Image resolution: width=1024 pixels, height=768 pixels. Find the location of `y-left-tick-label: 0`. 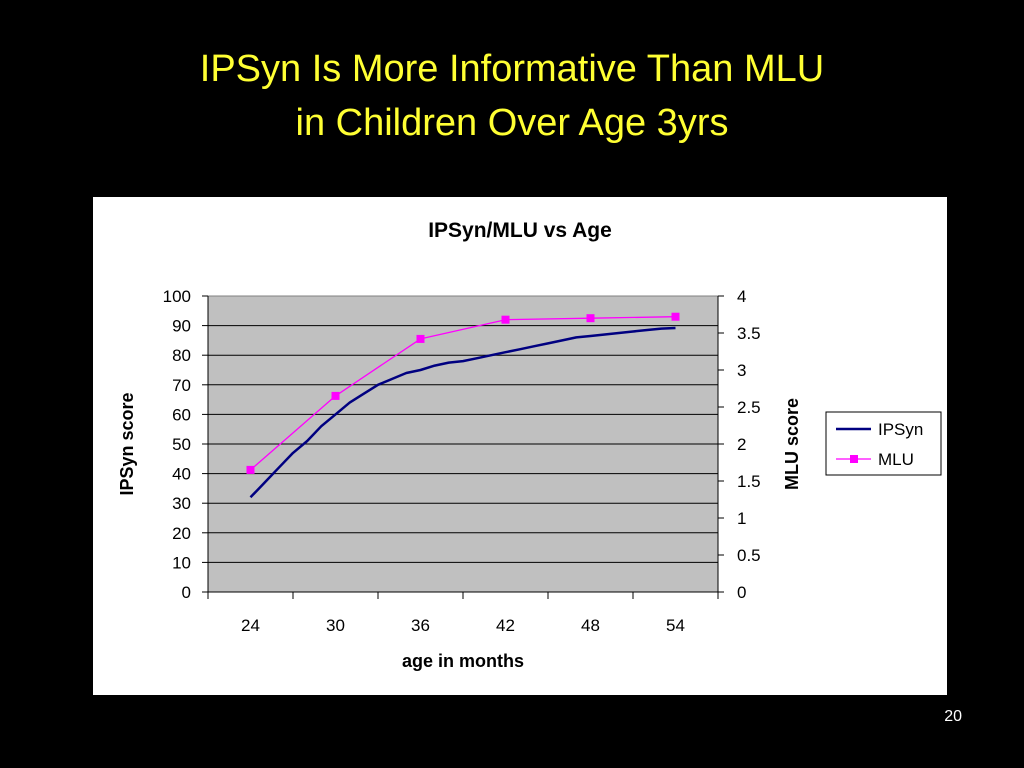

y-left-tick-label: 0 is located at coordinates (186, 592).